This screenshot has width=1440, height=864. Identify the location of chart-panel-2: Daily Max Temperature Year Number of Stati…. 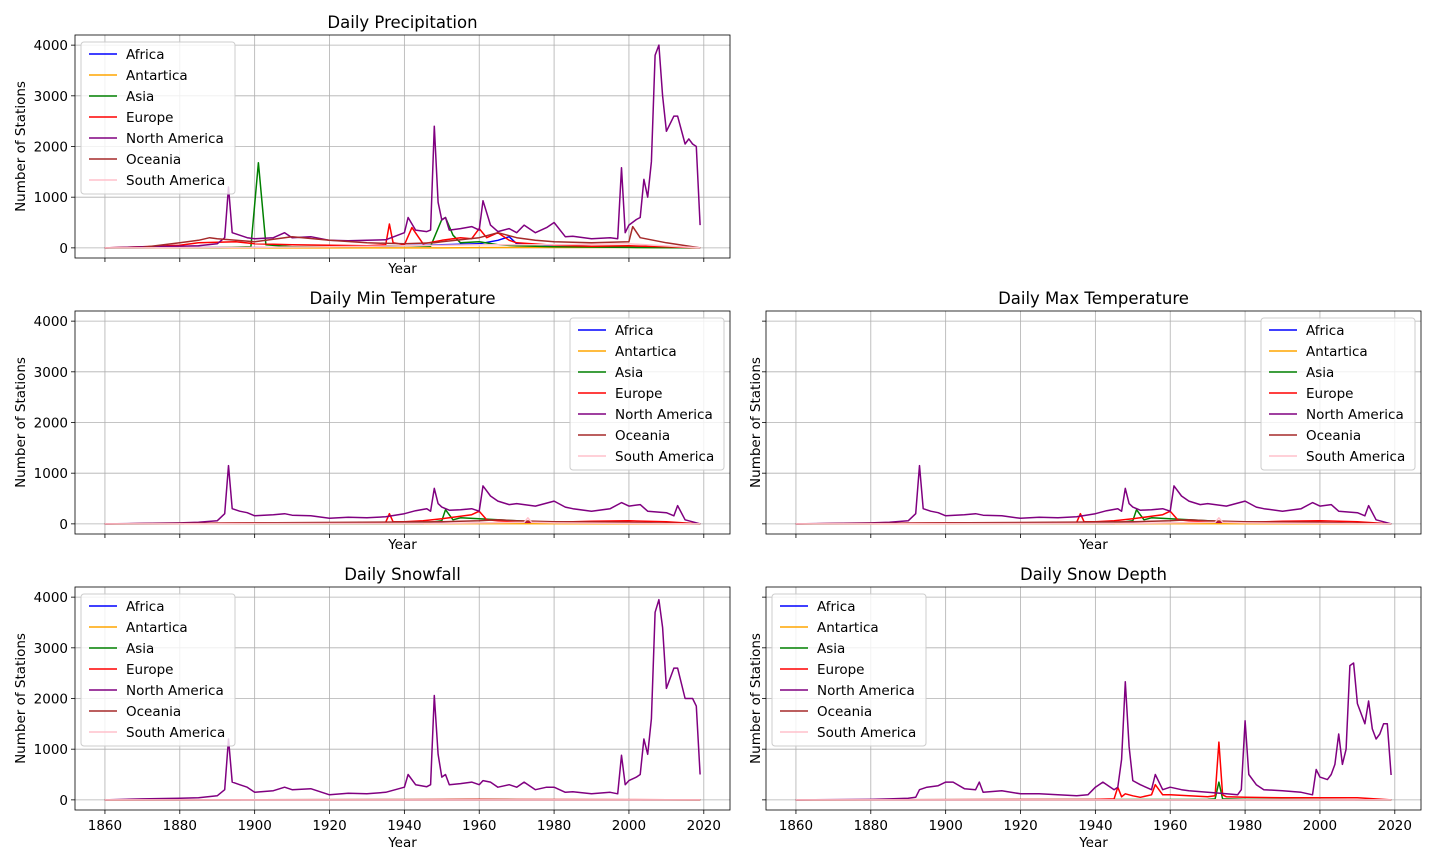
(1085, 421).